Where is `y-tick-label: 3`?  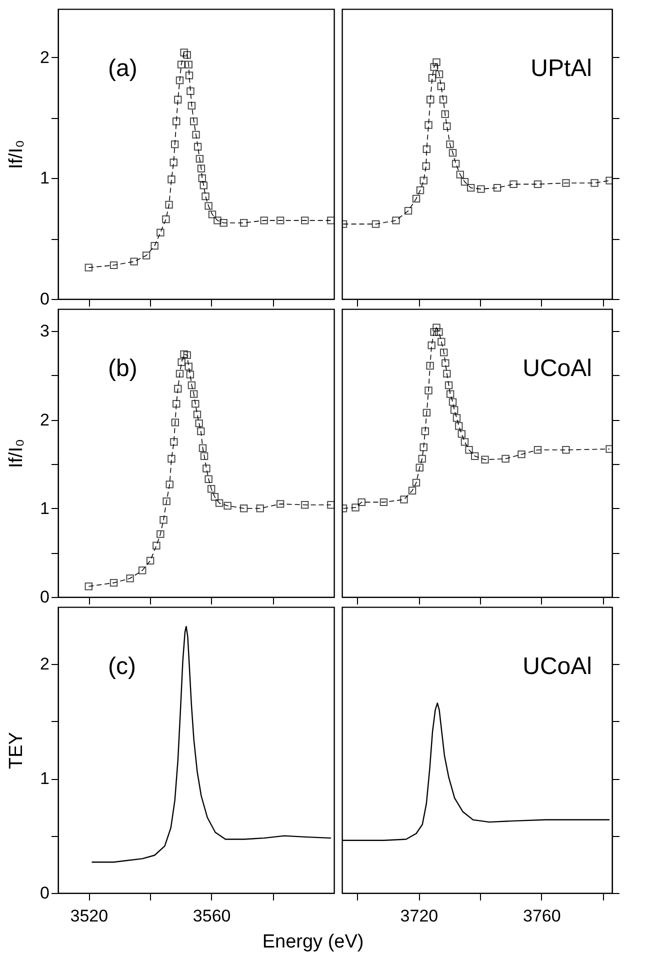 y-tick-label: 3 is located at coordinates (45, 331).